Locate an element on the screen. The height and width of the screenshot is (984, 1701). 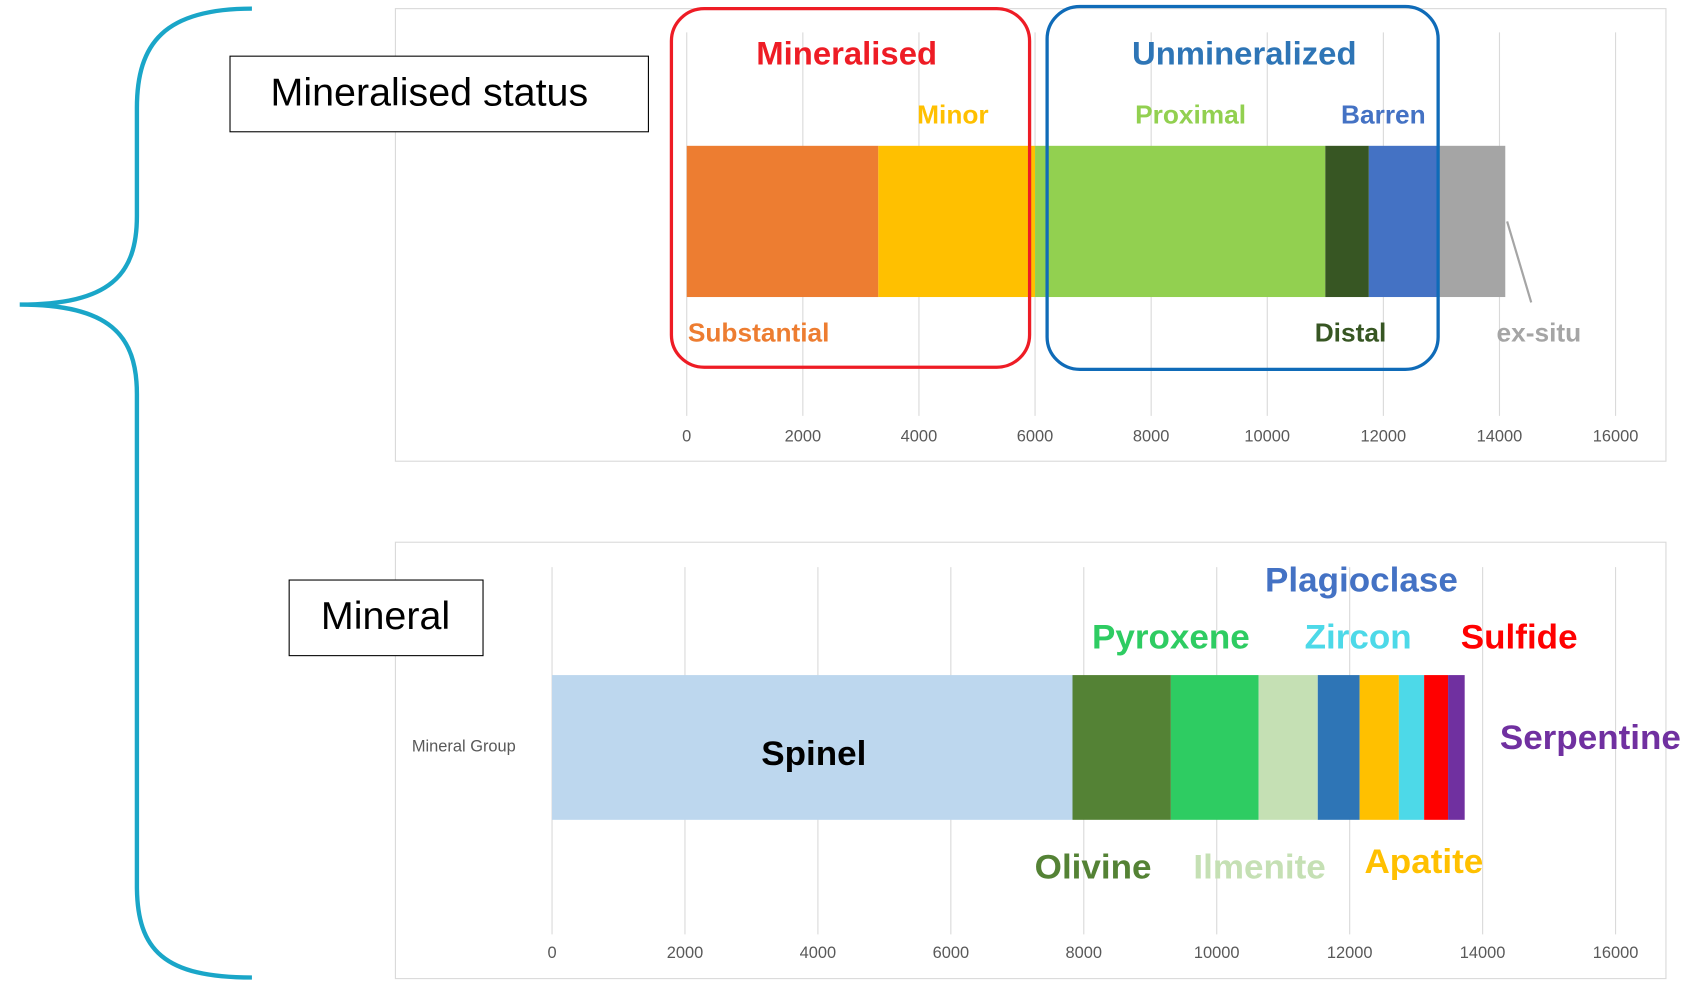
legend-label: Zircon is located at coordinates (1358, 637).